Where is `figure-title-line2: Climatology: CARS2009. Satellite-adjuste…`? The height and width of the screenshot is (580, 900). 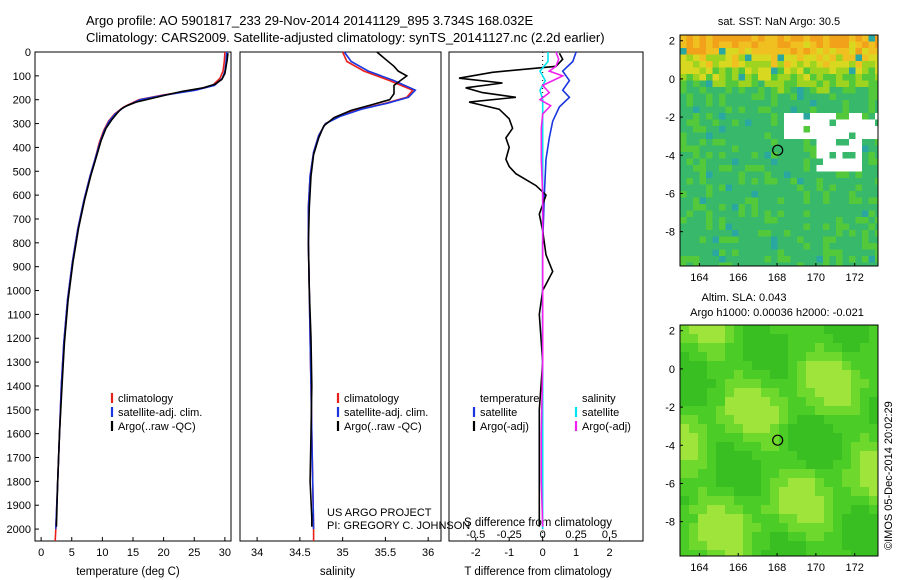
figure-title-line2: Climatology: CARS2009. Satellite-adjuste… is located at coordinates (345, 37).